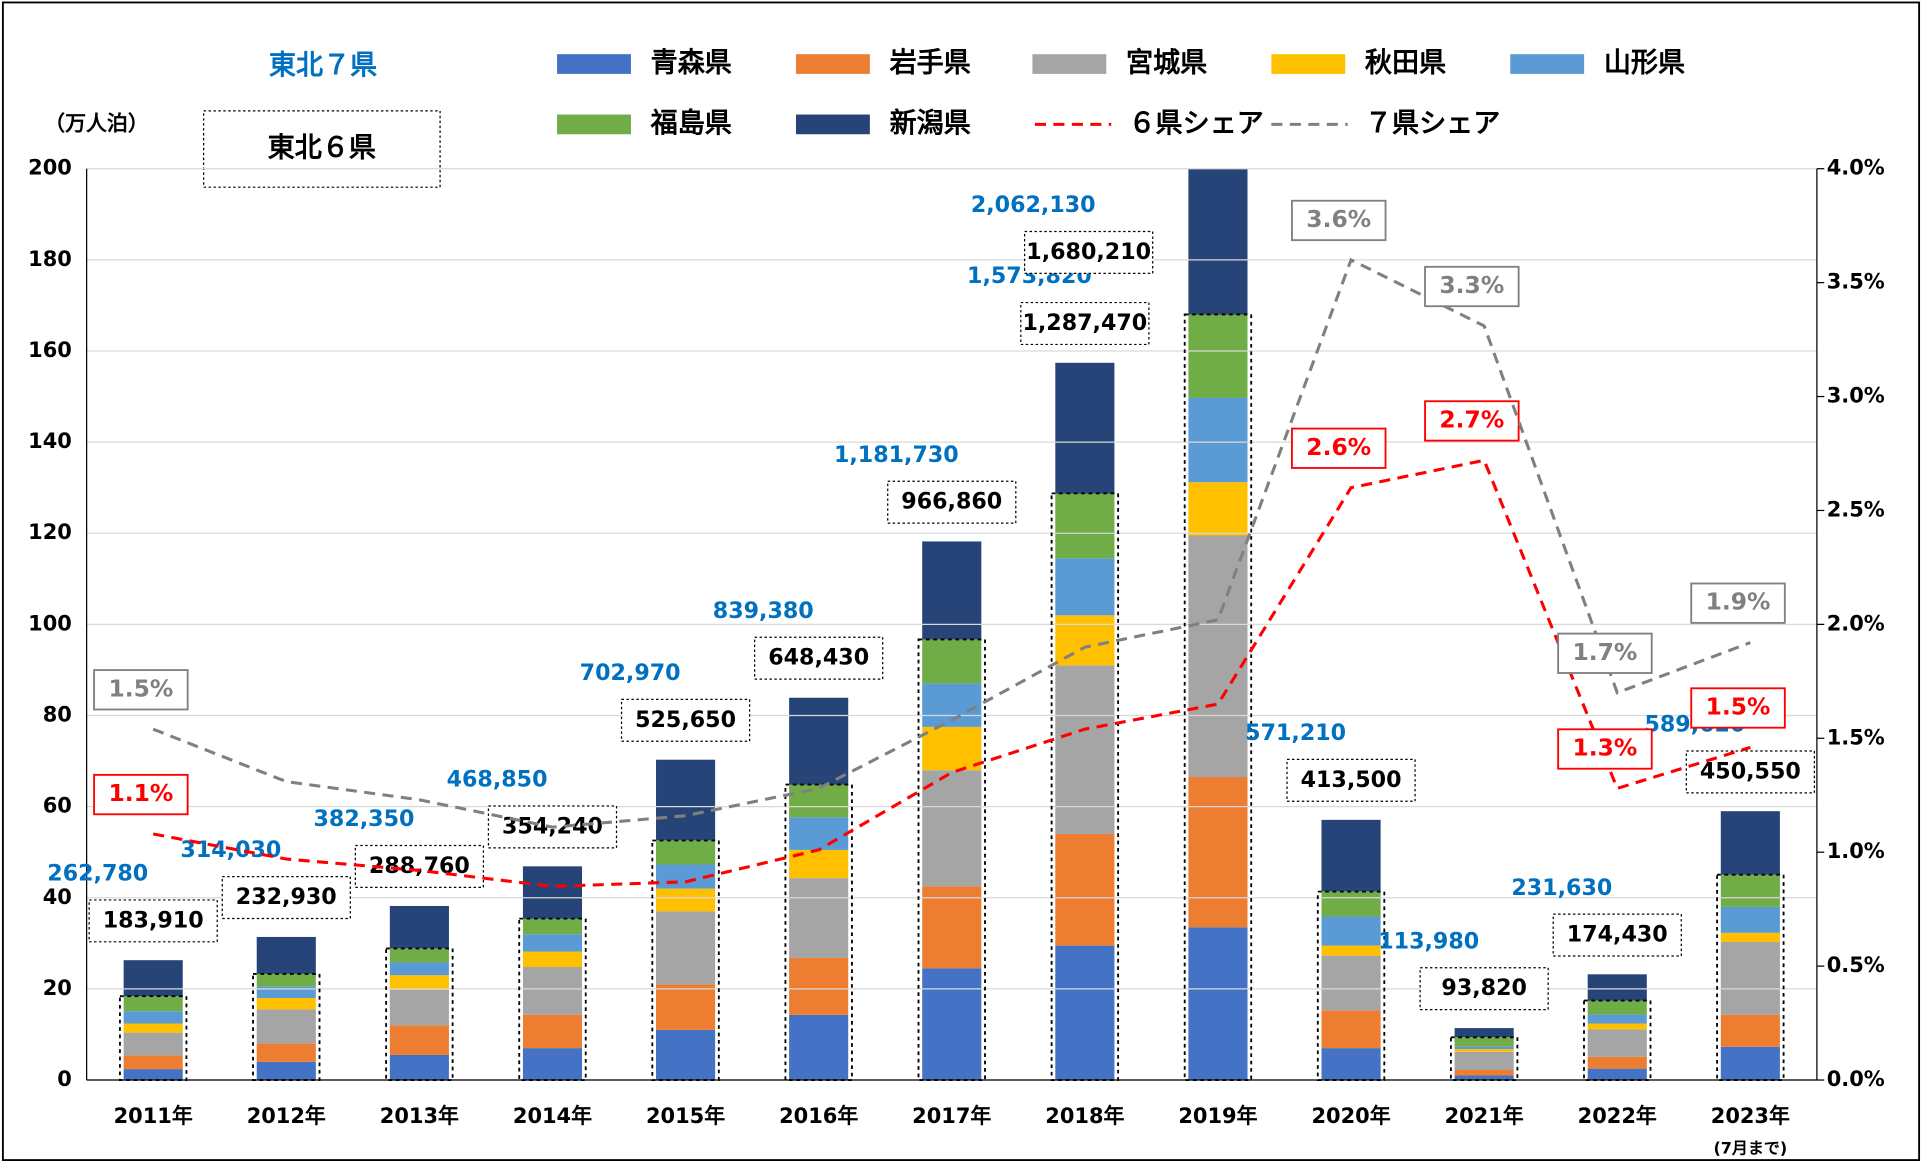 The image size is (1922, 1165). What do you see at coordinates (50, 532) in the screenshot?
I see `y-tick-label: 120` at bounding box center [50, 532].